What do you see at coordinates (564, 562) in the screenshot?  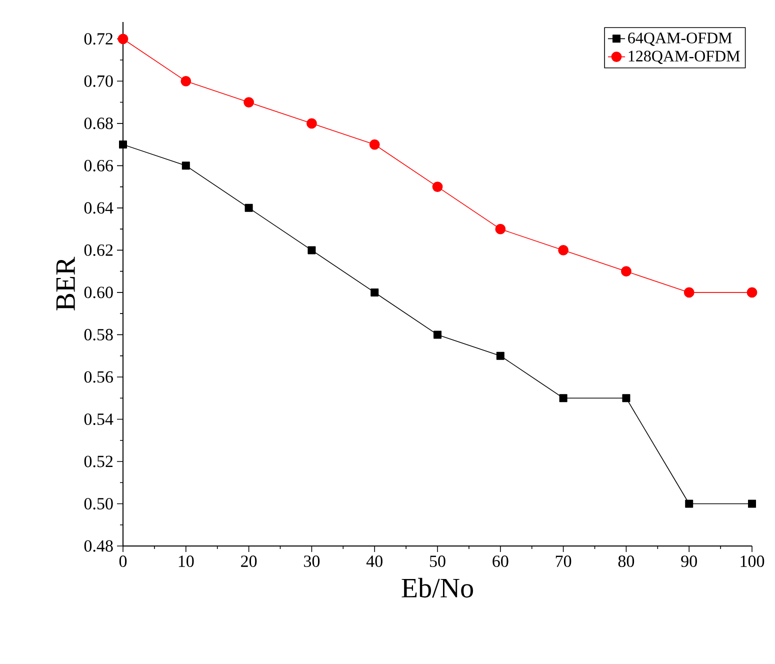 I see `x-tick-label: 70` at bounding box center [564, 562].